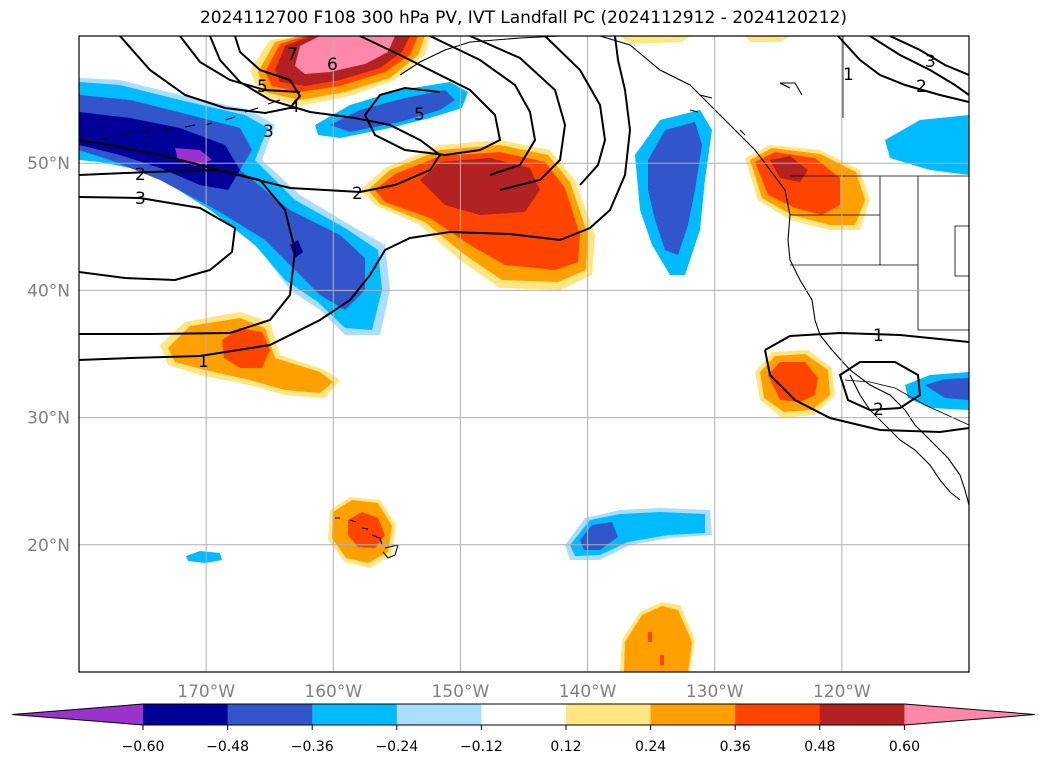 Image resolution: width=1047 pixels, height=765 pixels. What do you see at coordinates (396, 747) in the screenshot?
I see `colorbar-tick-label: −0.24` at bounding box center [396, 747].